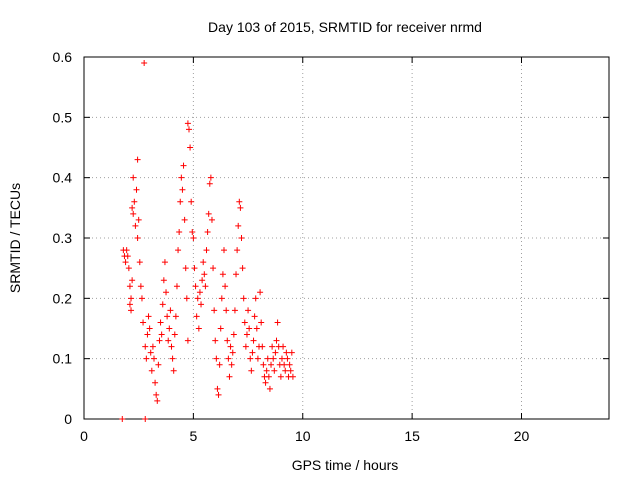  What do you see at coordinates (63, 178) in the screenshot?
I see `y-tick-label: 0.4` at bounding box center [63, 178].